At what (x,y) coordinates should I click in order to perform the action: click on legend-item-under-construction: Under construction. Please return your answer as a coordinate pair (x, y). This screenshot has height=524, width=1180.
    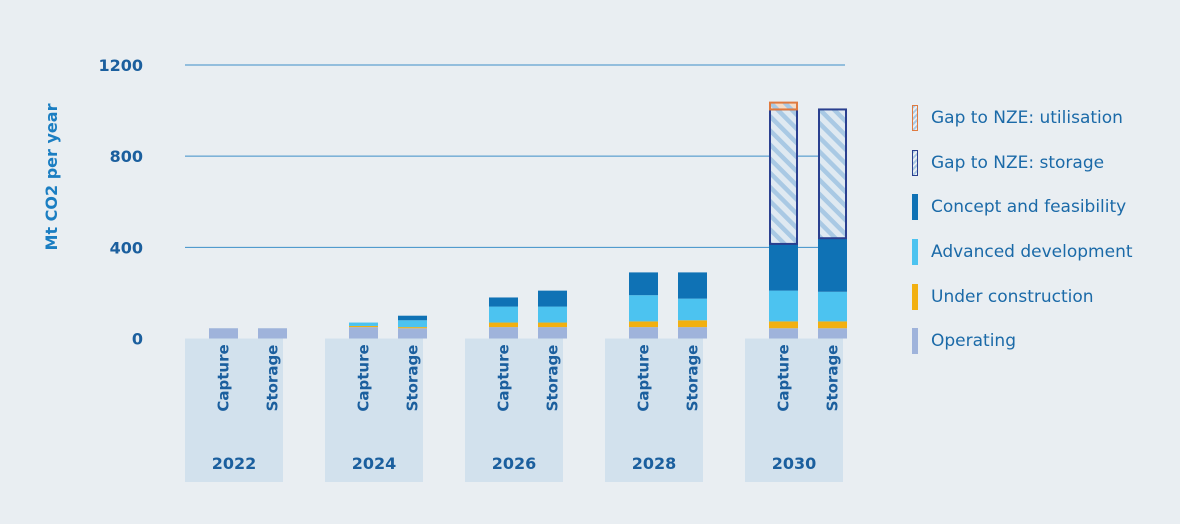
    Looking at the image, I should click on (1042, 296).